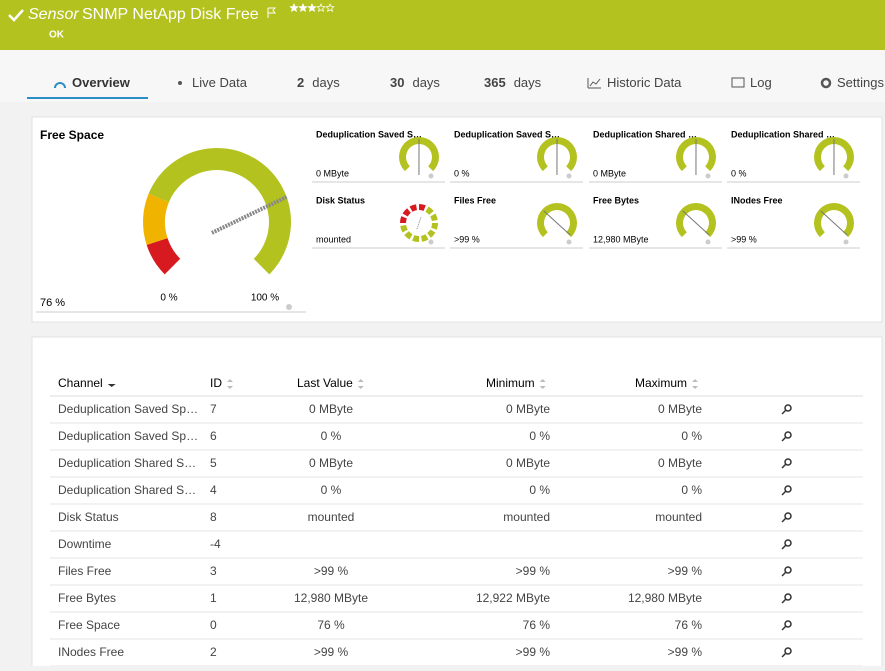 The height and width of the screenshot is (671, 885). I want to click on tab: 2 days, so click(318, 82).